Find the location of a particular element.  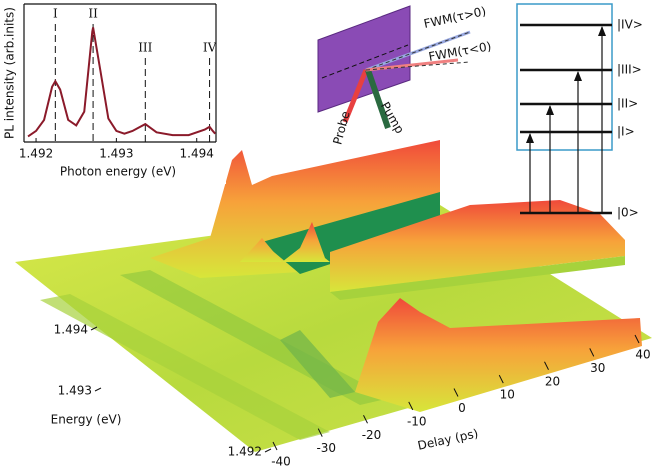

line-series is located at coordinates (121, 82).